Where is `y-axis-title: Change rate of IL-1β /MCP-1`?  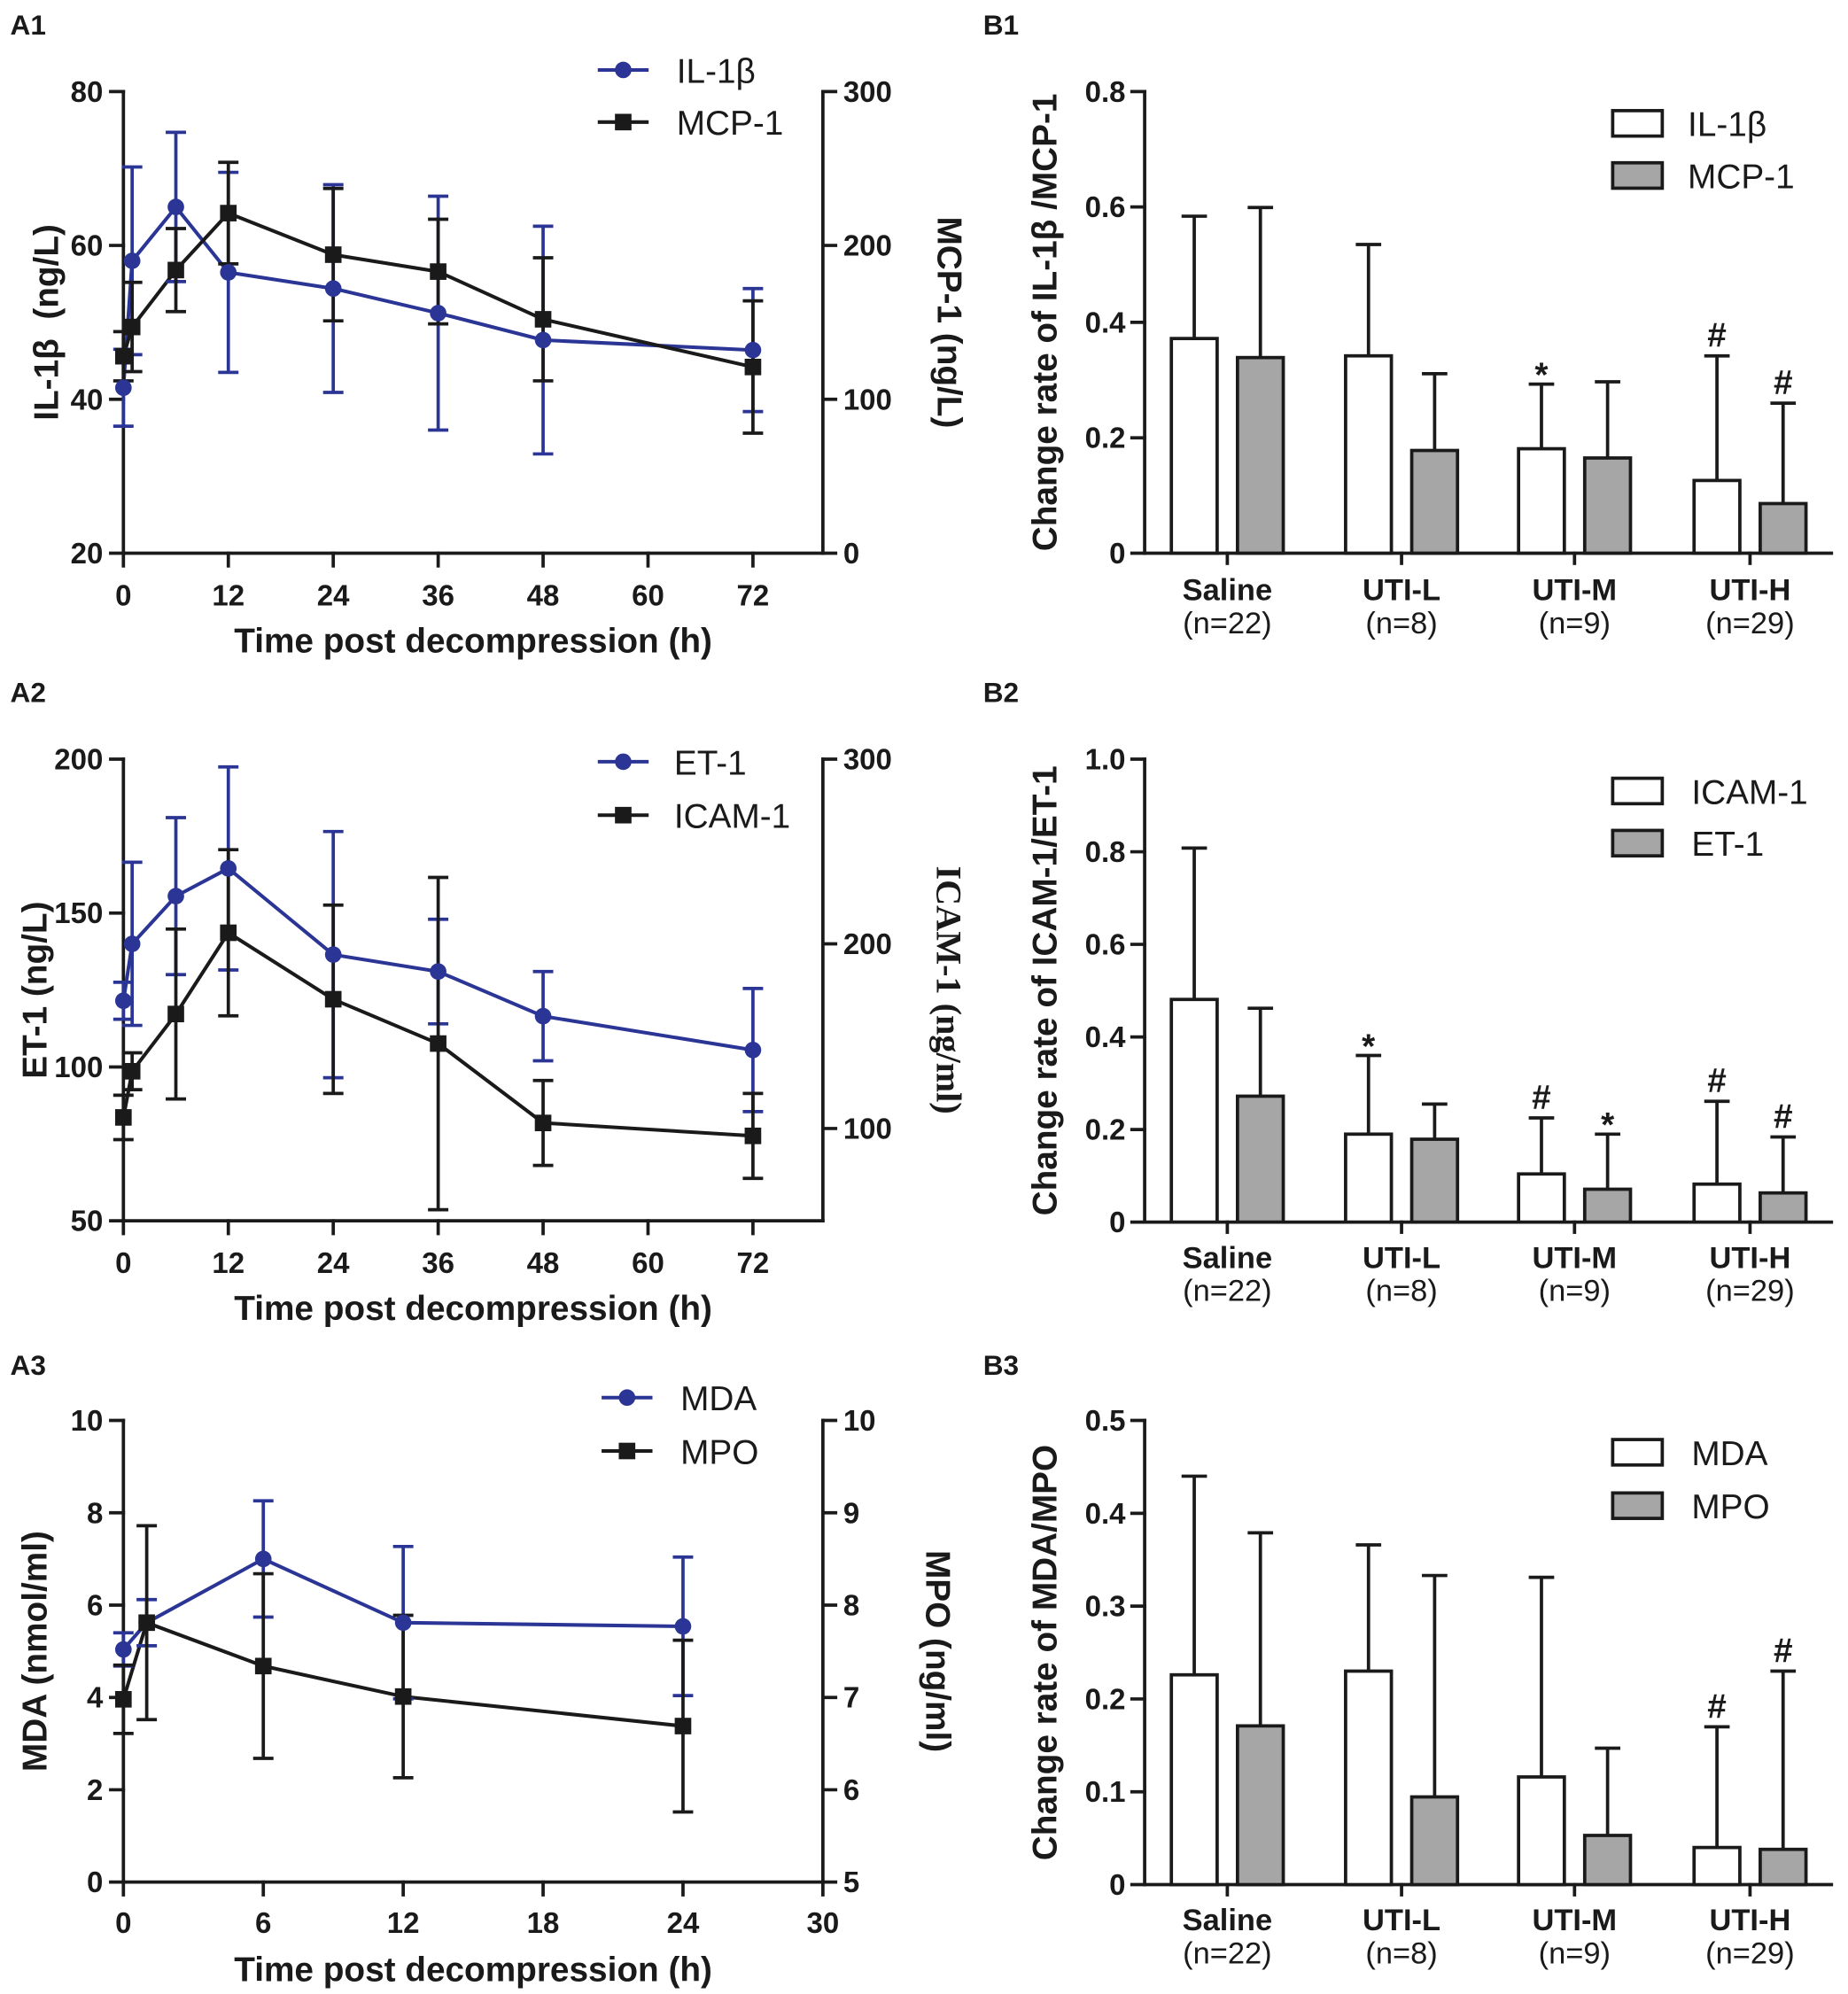
y-axis-title: Change rate of IL-1β /MCP-1 is located at coordinates (1046, 323).